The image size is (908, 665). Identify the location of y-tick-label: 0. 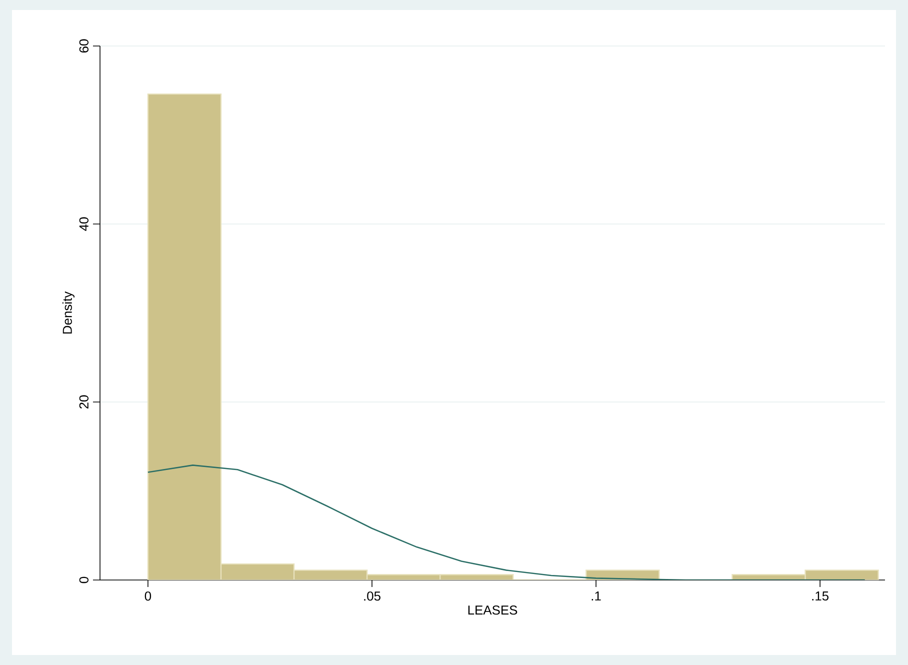
(83, 580).